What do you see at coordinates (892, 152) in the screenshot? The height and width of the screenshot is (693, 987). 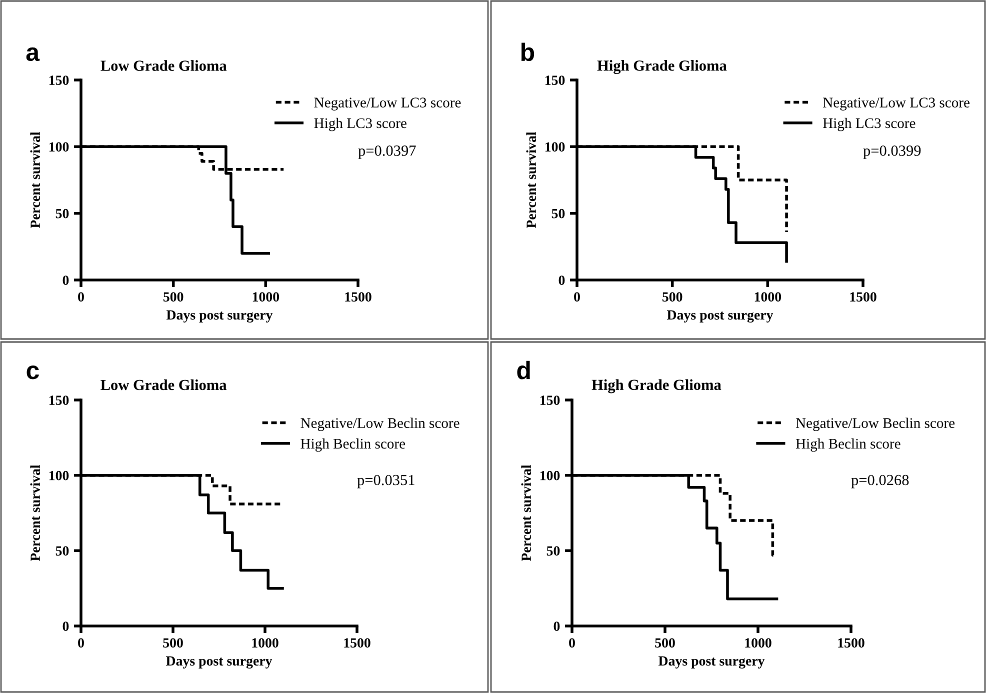 I see `text: p=0.0399` at bounding box center [892, 152].